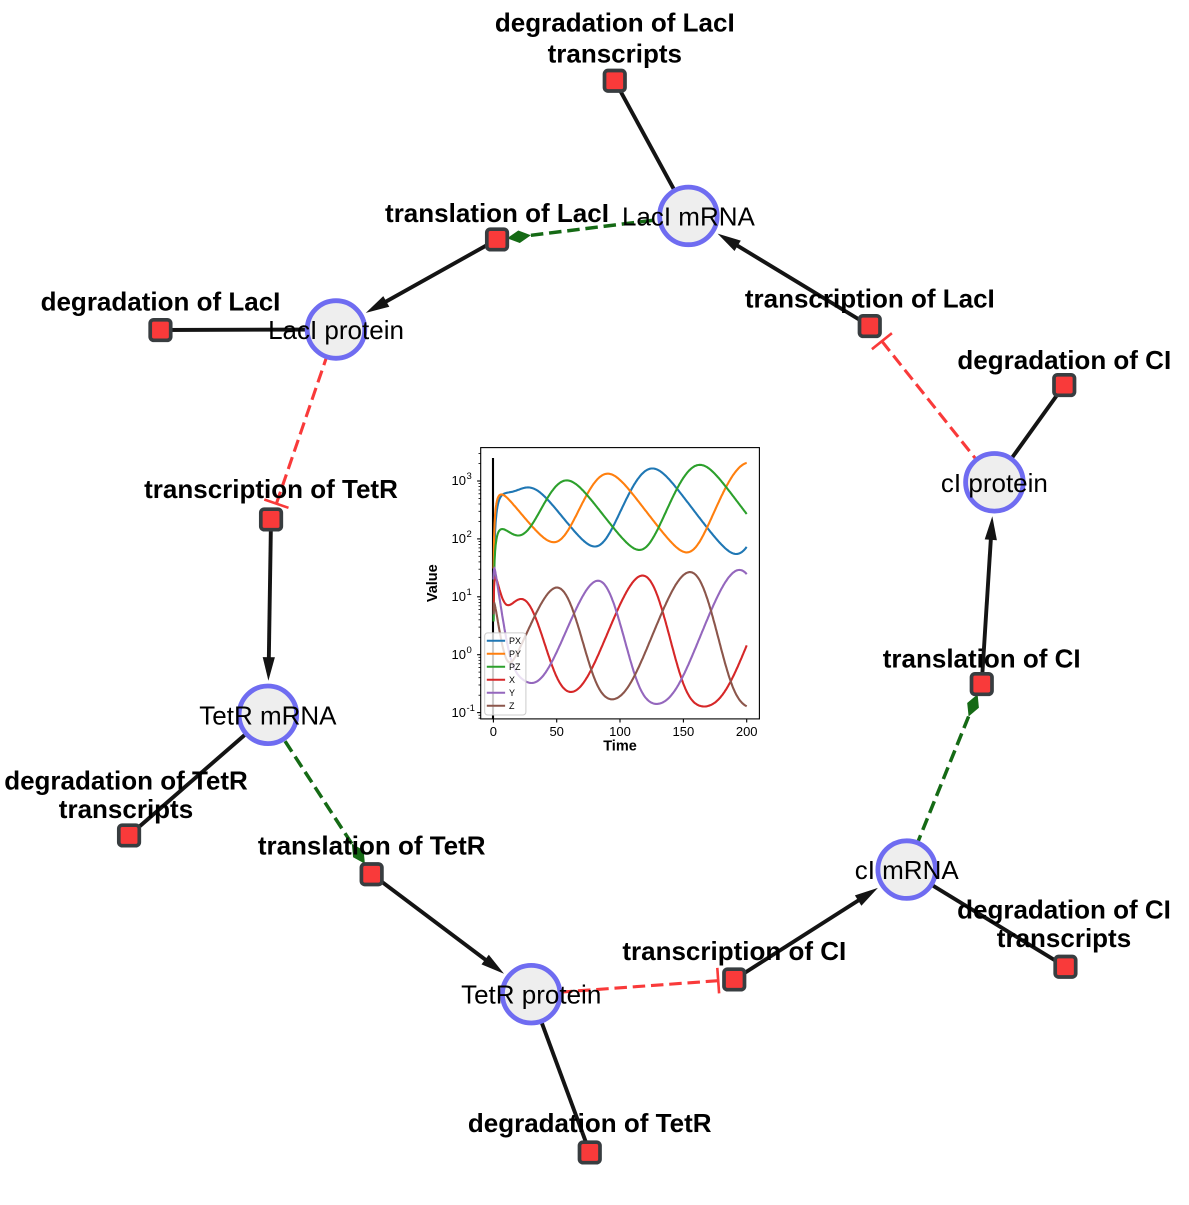 The width and height of the screenshot is (1189, 1205). I want to click on svg-text: transcription of CI, so click(734, 951).